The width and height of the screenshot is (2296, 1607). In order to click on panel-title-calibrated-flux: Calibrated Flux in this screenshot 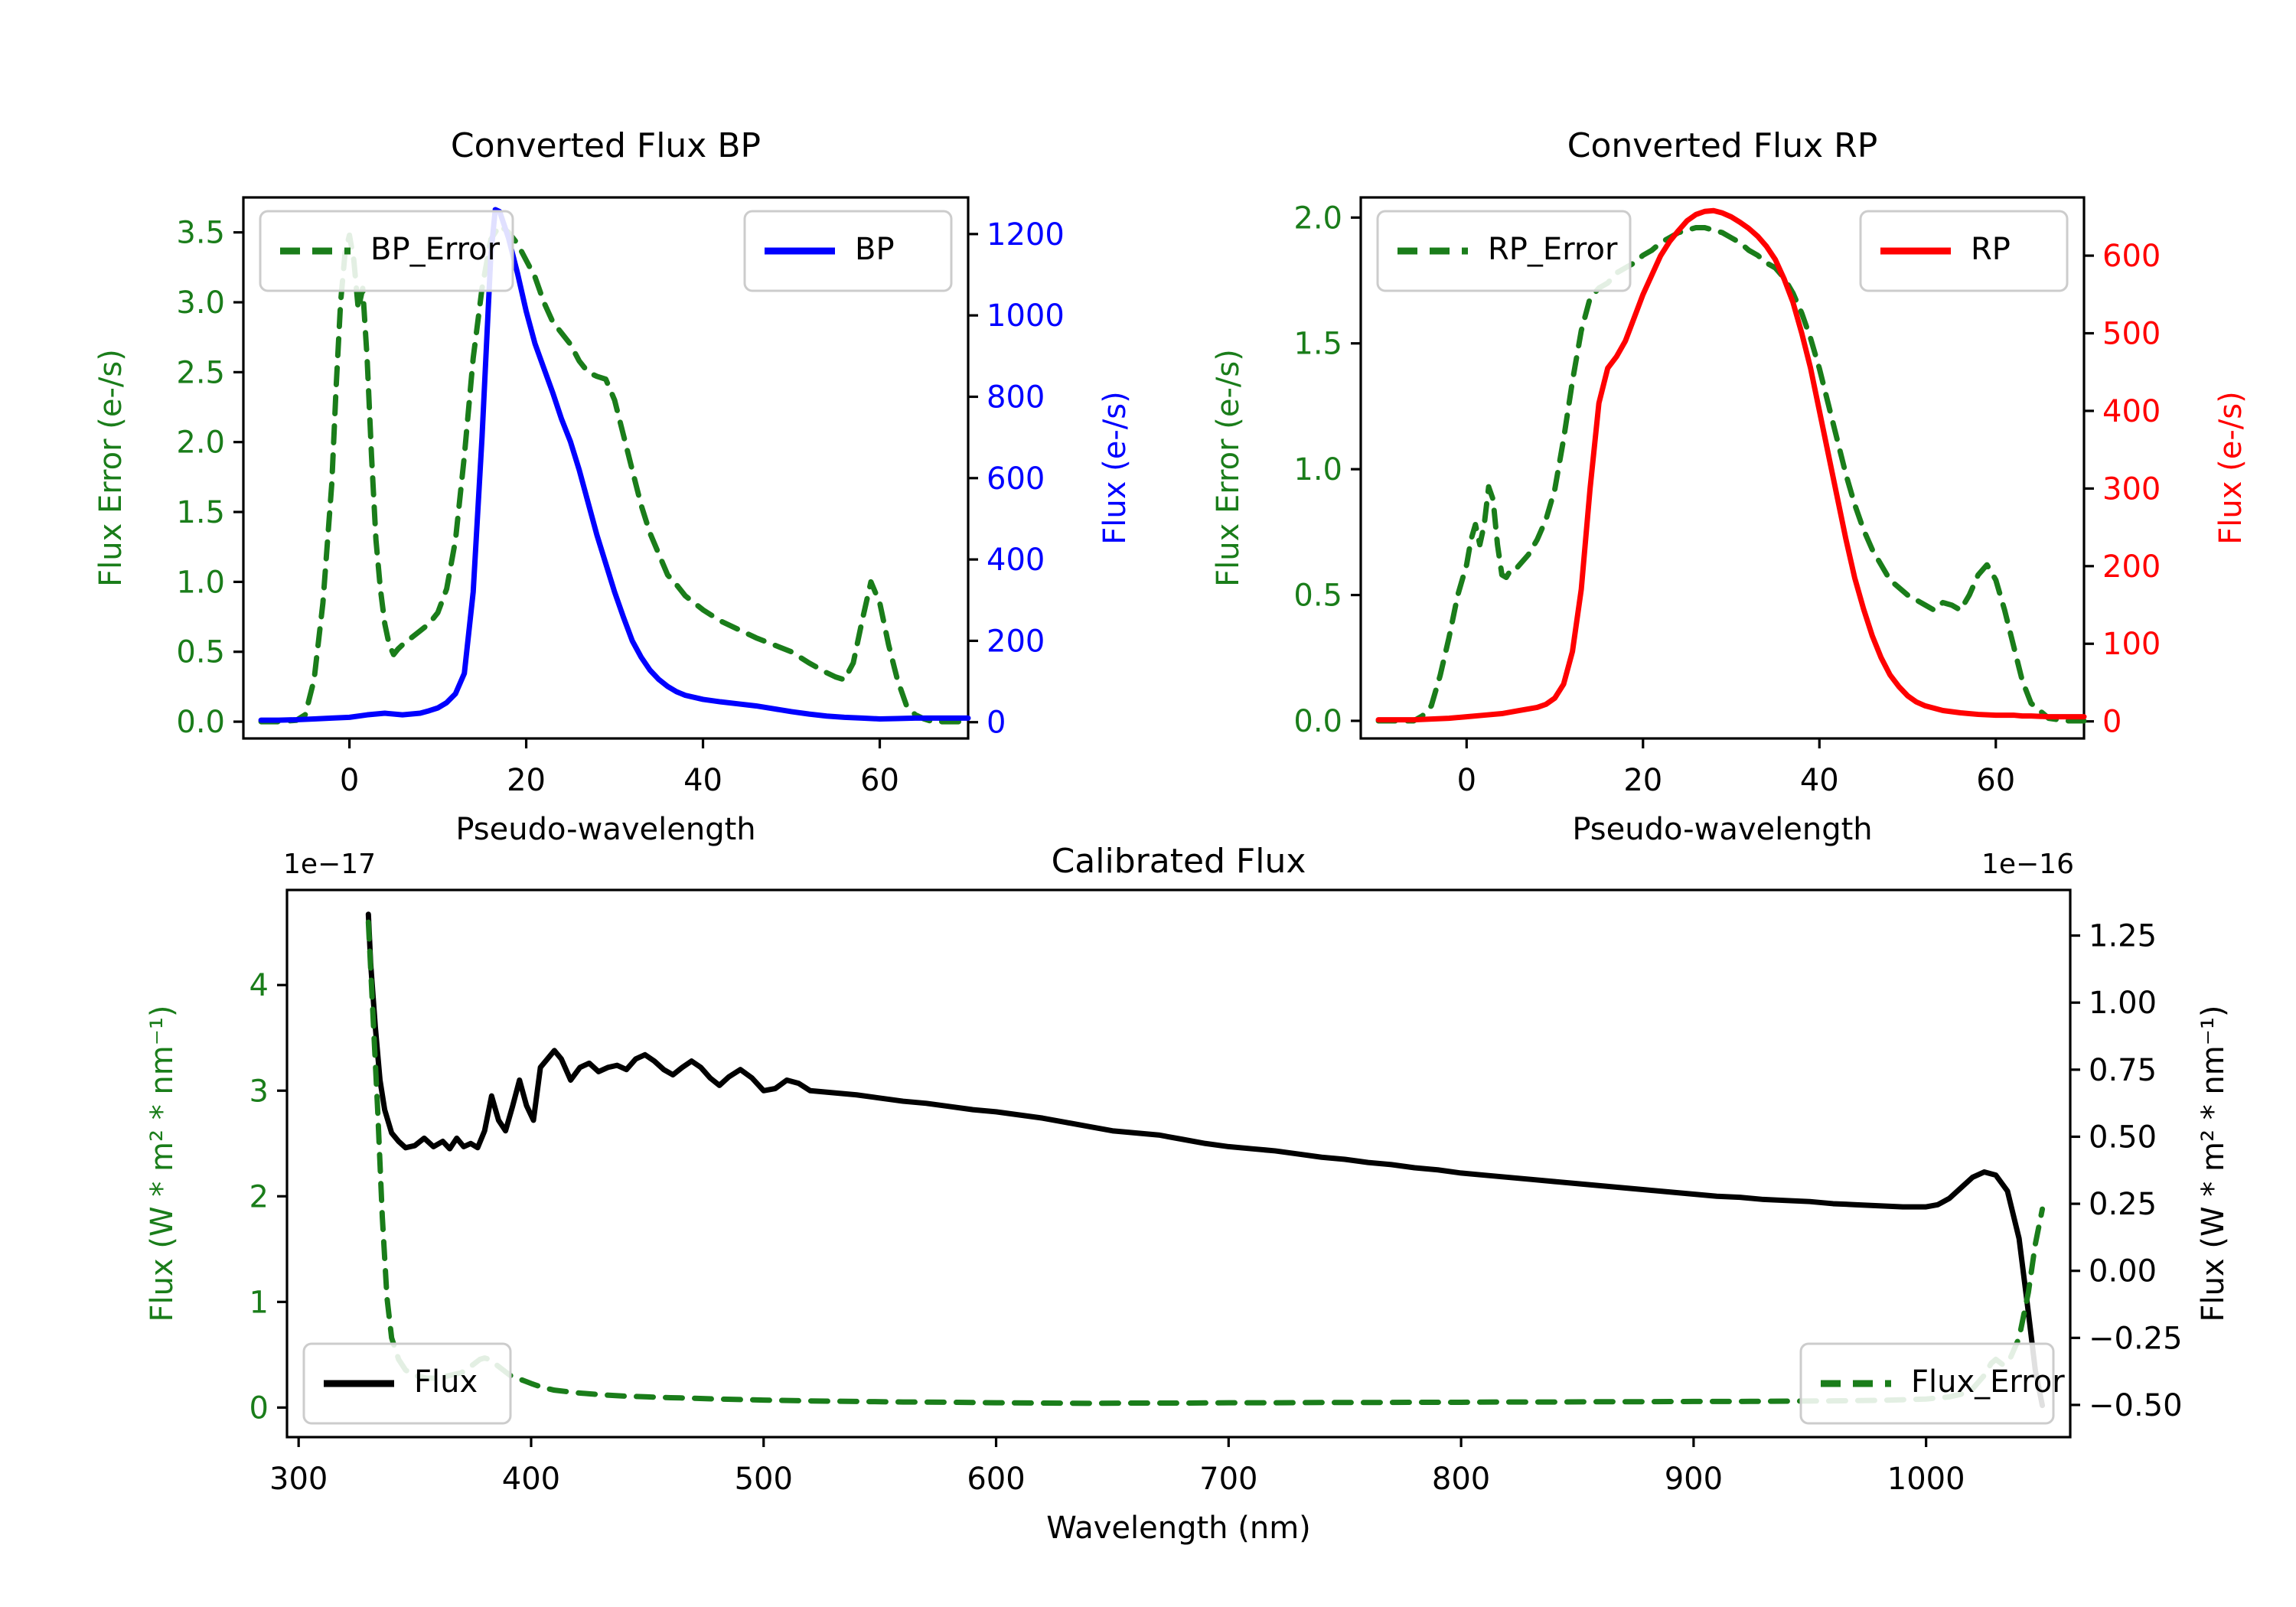, I will do `click(1179, 861)`.